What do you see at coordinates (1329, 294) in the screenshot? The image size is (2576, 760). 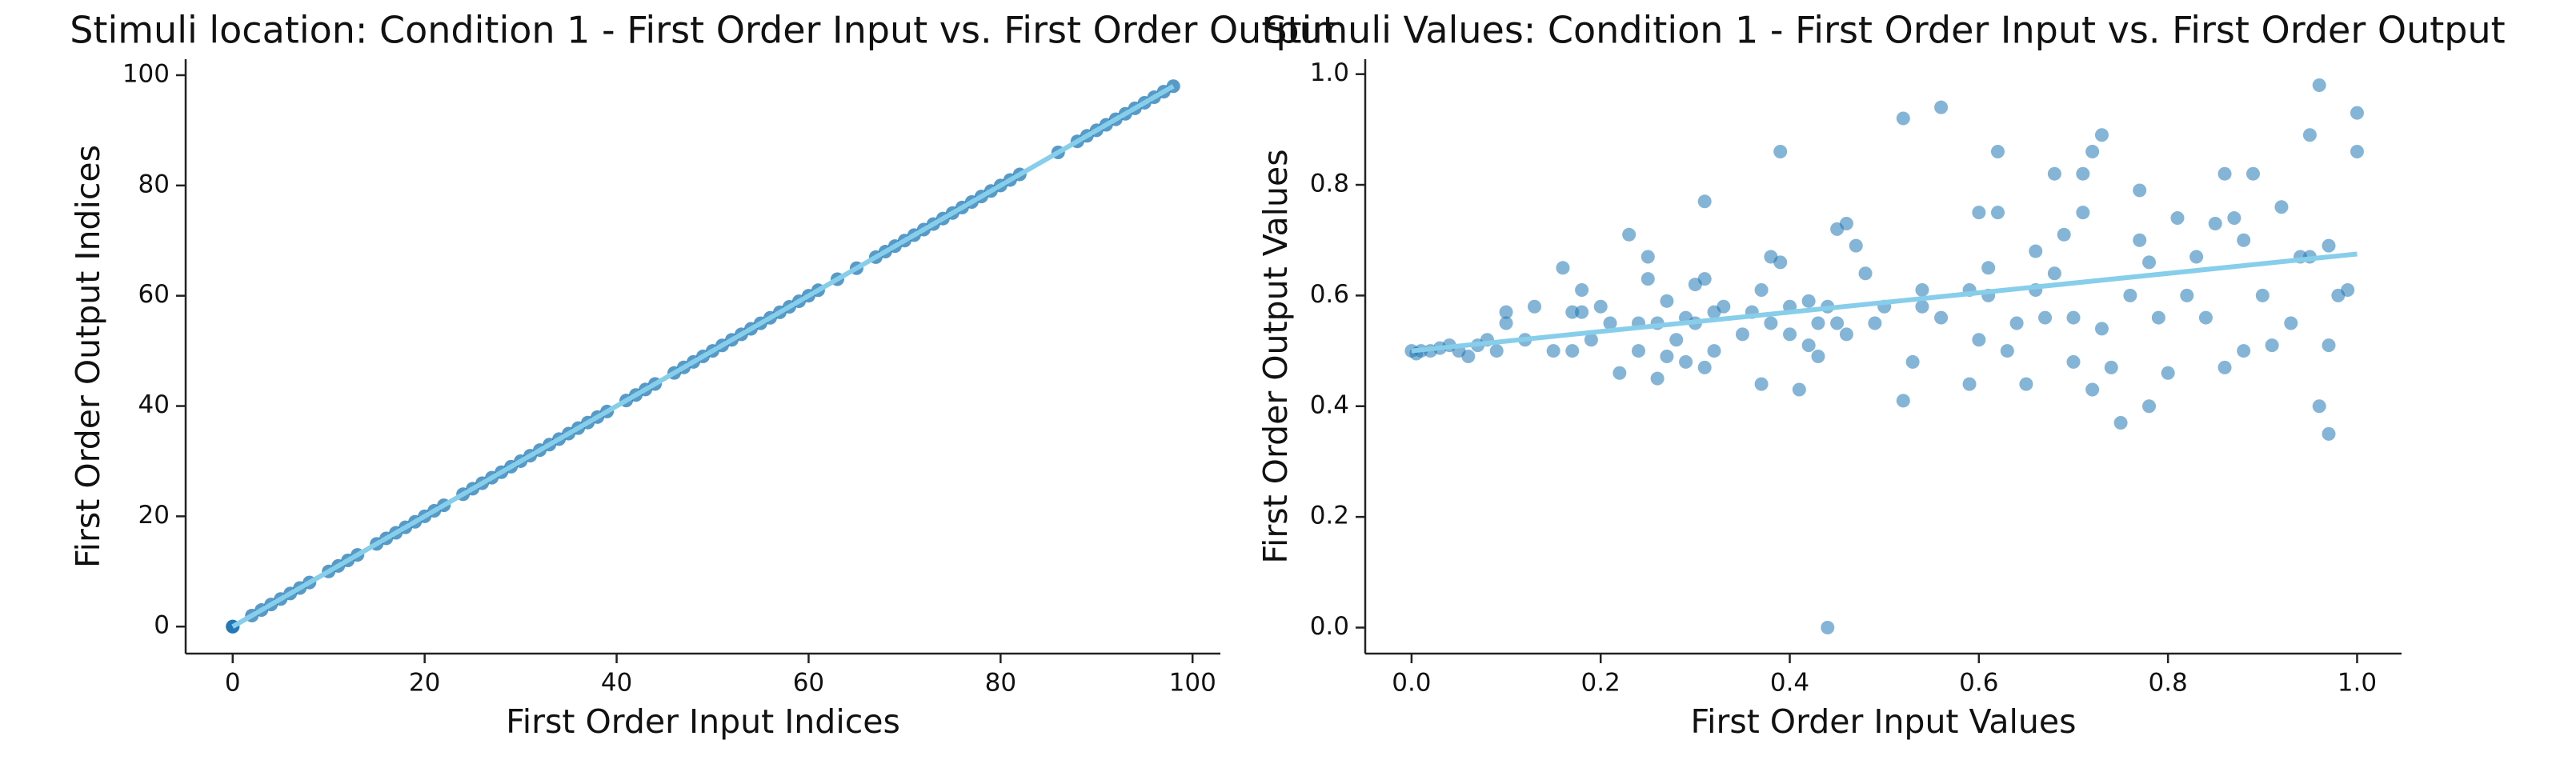 I see `y-tick-label: 0.6` at bounding box center [1329, 294].